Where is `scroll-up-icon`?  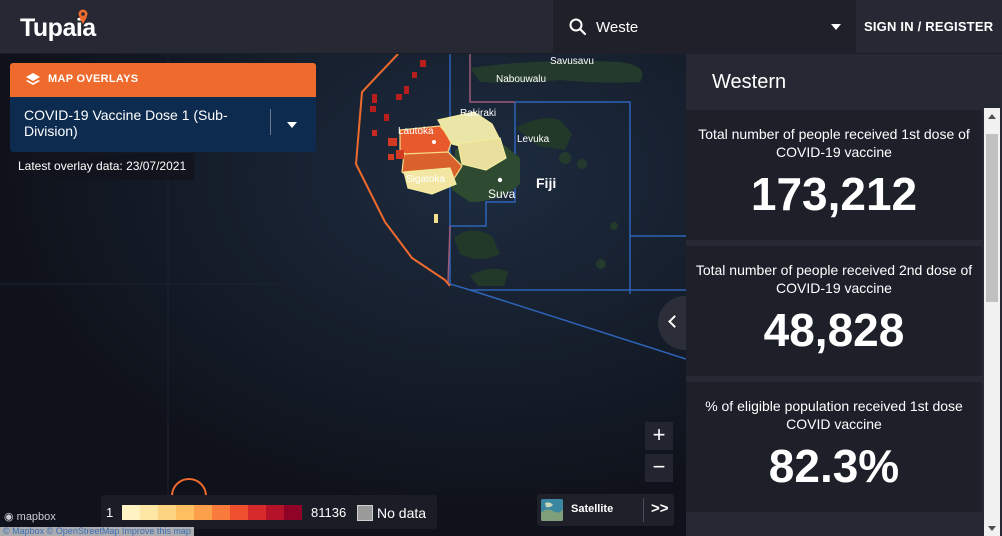 scroll-up-icon is located at coordinates (992, 116).